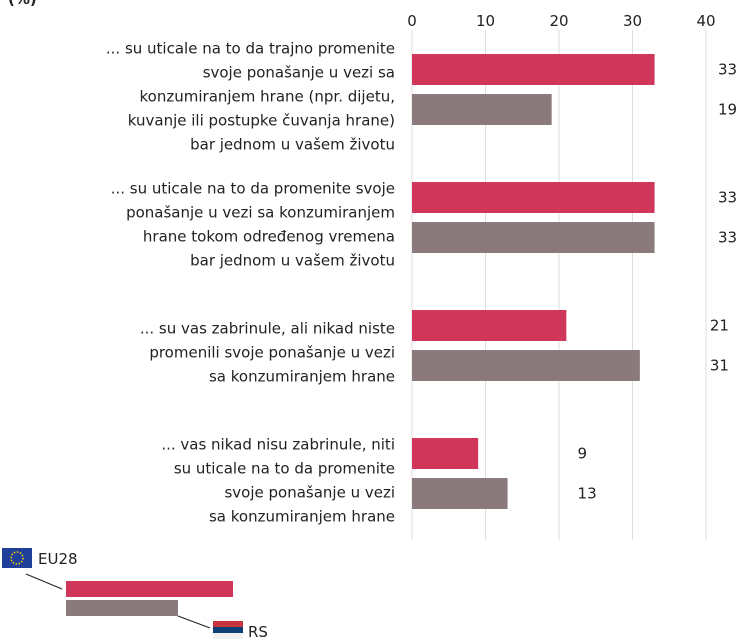 Image resolution: width=742 pixels, height=639 pixels. What do you see at coordinates (719, 366) in the screenshot?
I see `value-label: 31` at bounding box center [719, 366].